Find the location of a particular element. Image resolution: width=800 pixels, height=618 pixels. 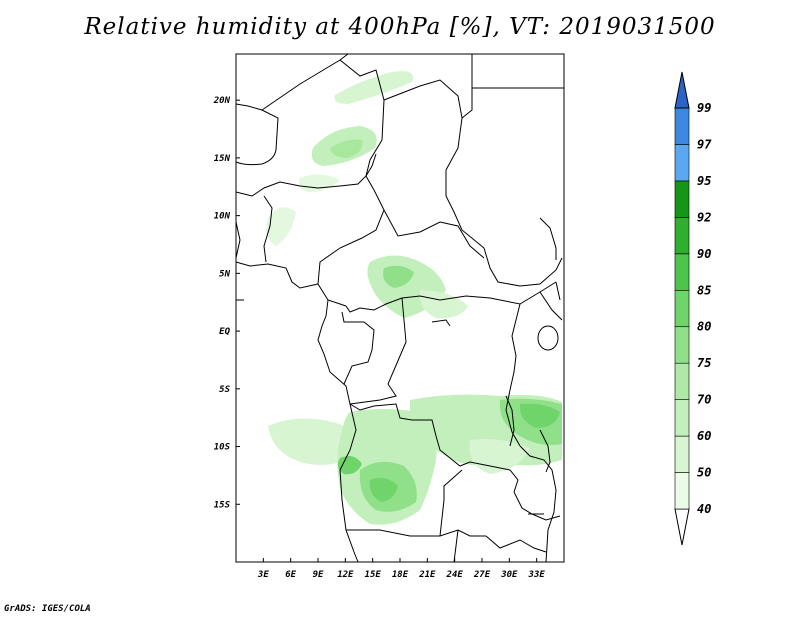

humidity-patch-coast-peak is located at coordinates (349, 465).